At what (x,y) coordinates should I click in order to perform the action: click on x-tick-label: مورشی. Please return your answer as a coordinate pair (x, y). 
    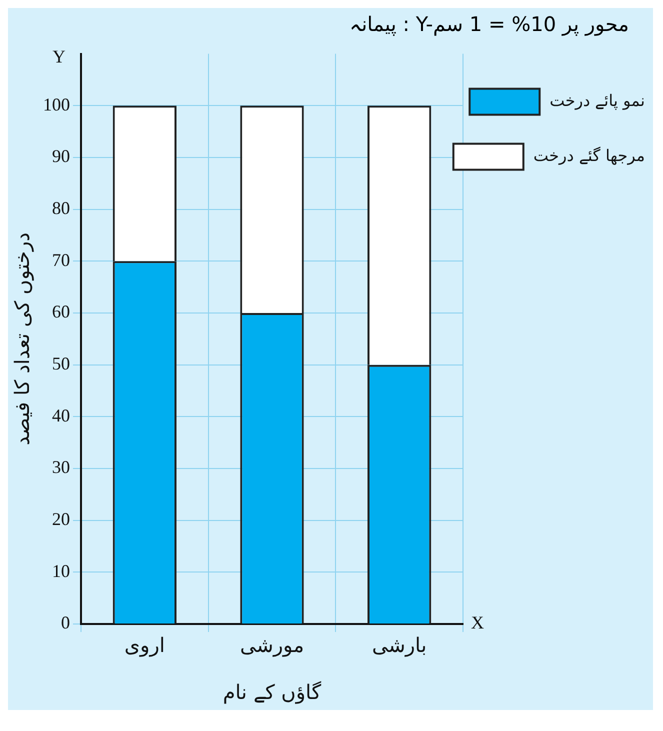
    Looking at the image, I should click on (272, 645).